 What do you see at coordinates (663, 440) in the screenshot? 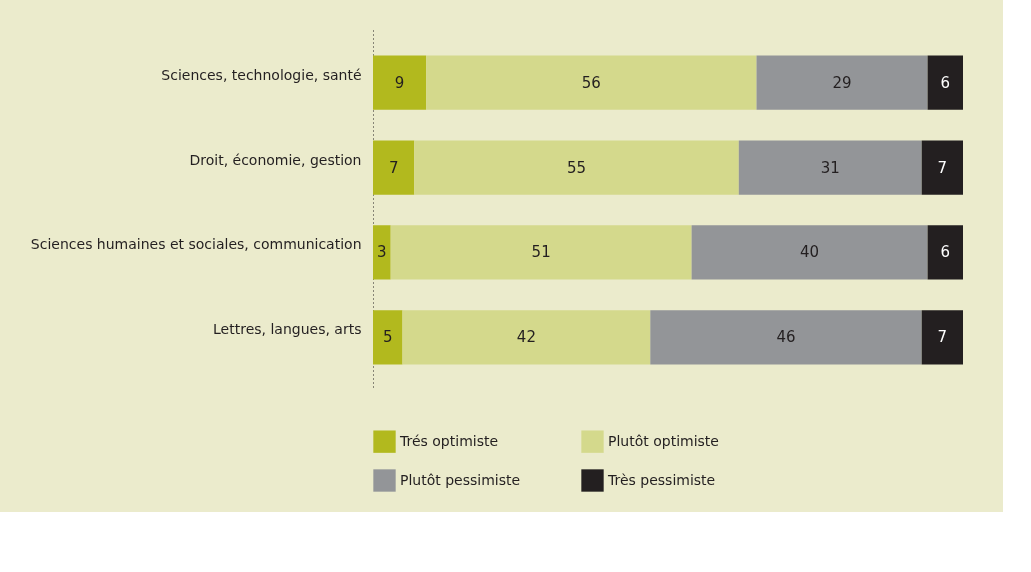
I see `legend-label: Plutôt optimiste` at bounding box center [663, 440].